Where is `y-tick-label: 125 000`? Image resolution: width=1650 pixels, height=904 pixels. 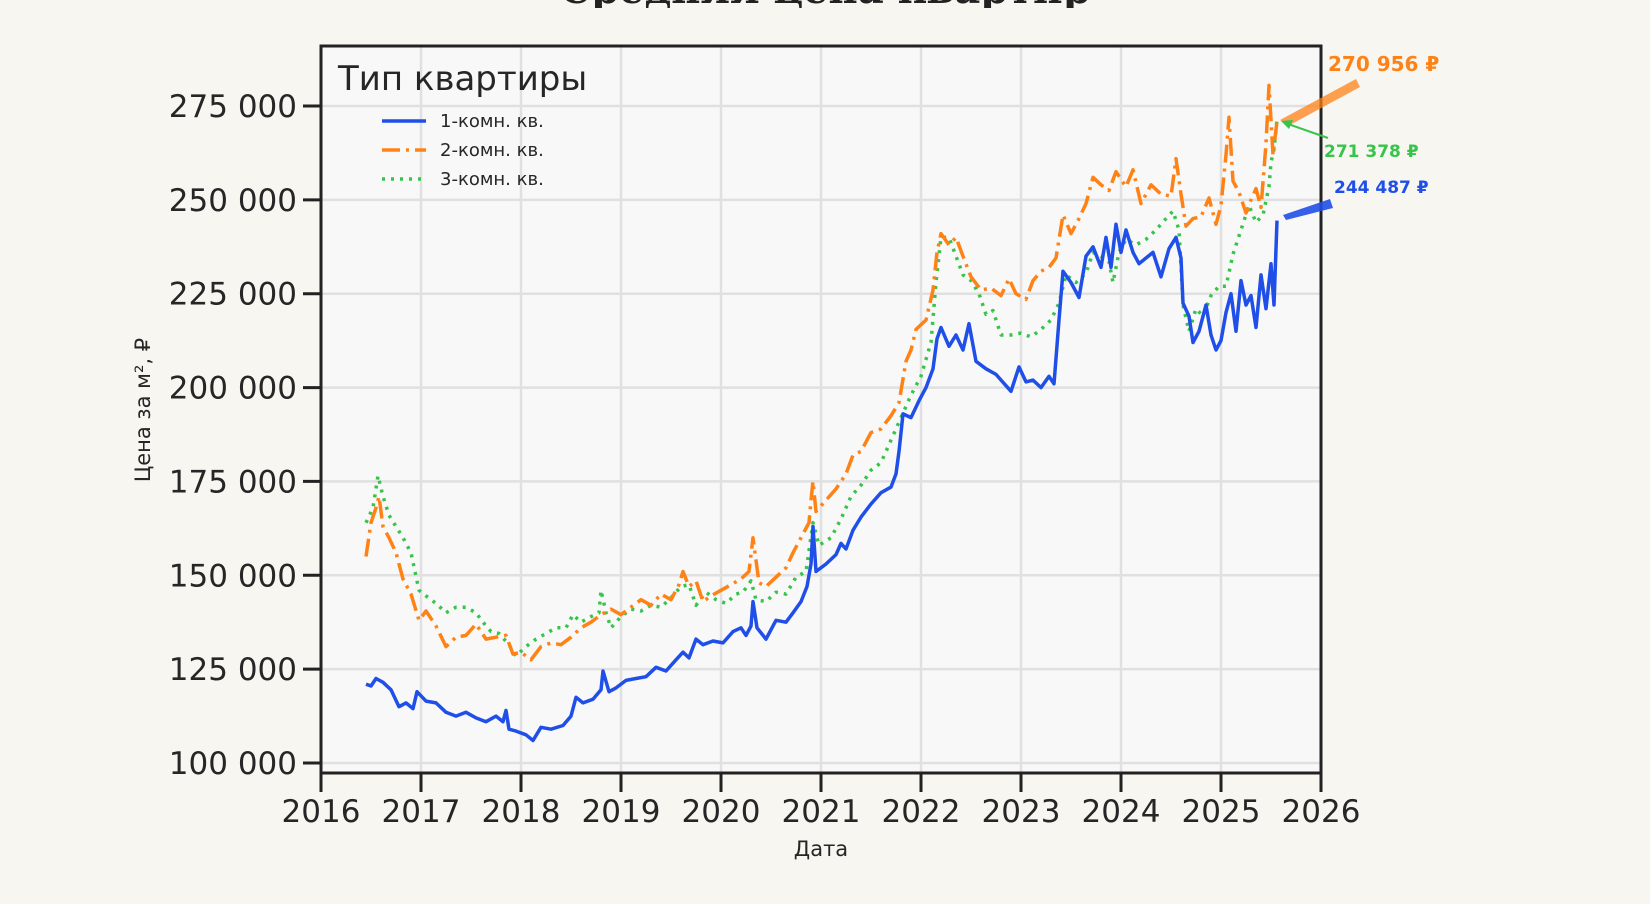 y-tick-label: 125 000 is located at coordinates (233, 670).